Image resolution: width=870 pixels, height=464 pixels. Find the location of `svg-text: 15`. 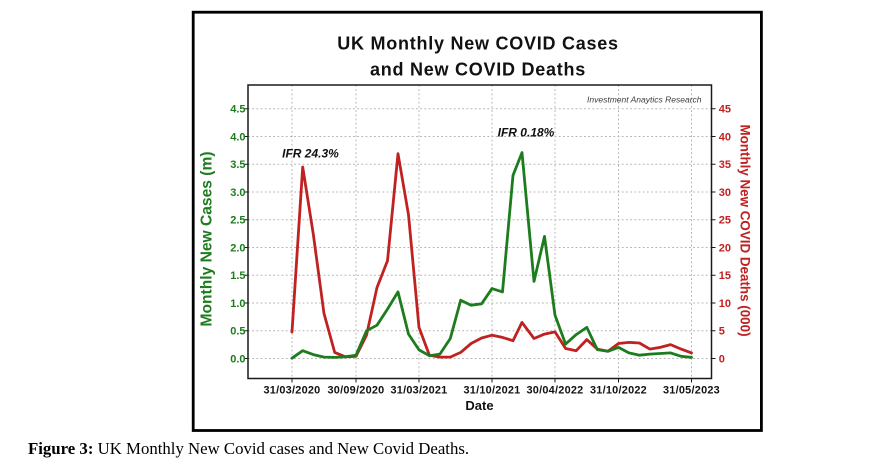

svg-text: 15 is located at coordinates (725, 276).